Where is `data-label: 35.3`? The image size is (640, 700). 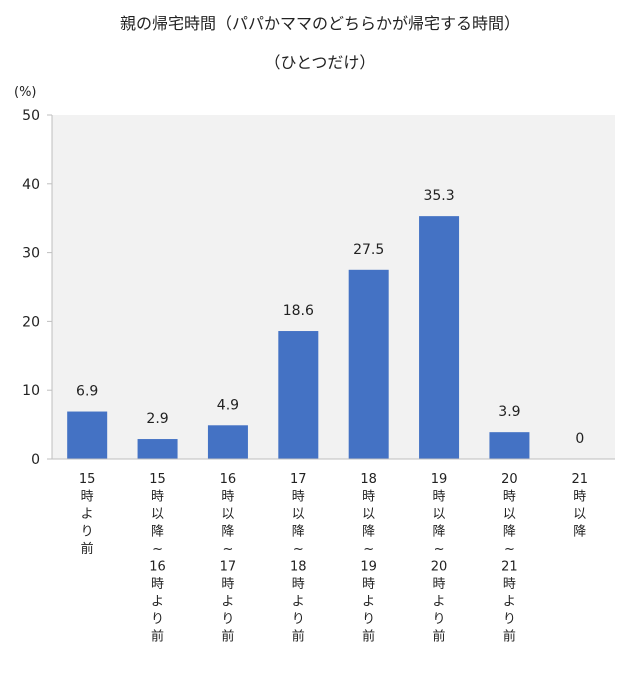 data-label: 35.3 is located at coordinates (438, 196).